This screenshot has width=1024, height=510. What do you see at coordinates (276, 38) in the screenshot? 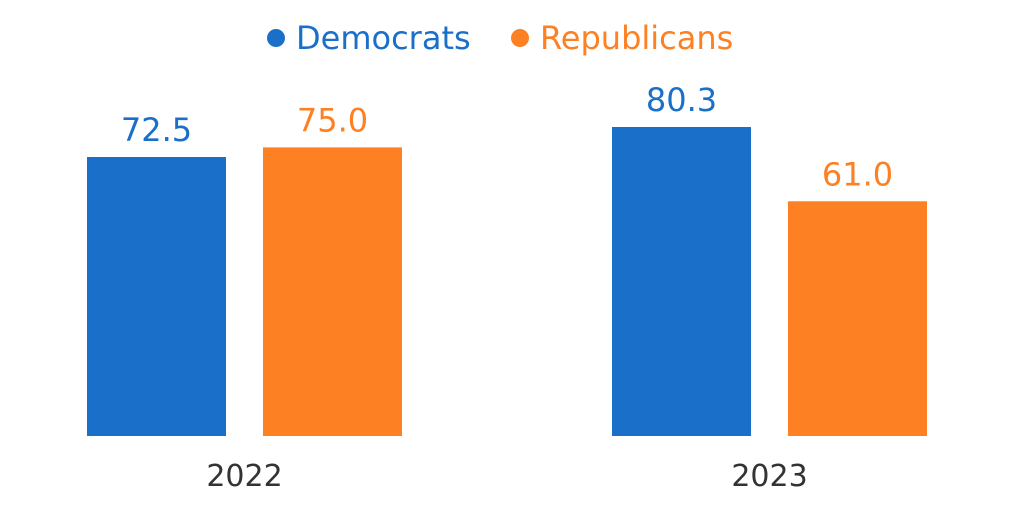
I see `legend-marker-democrats` at bounding box center [276, 38].